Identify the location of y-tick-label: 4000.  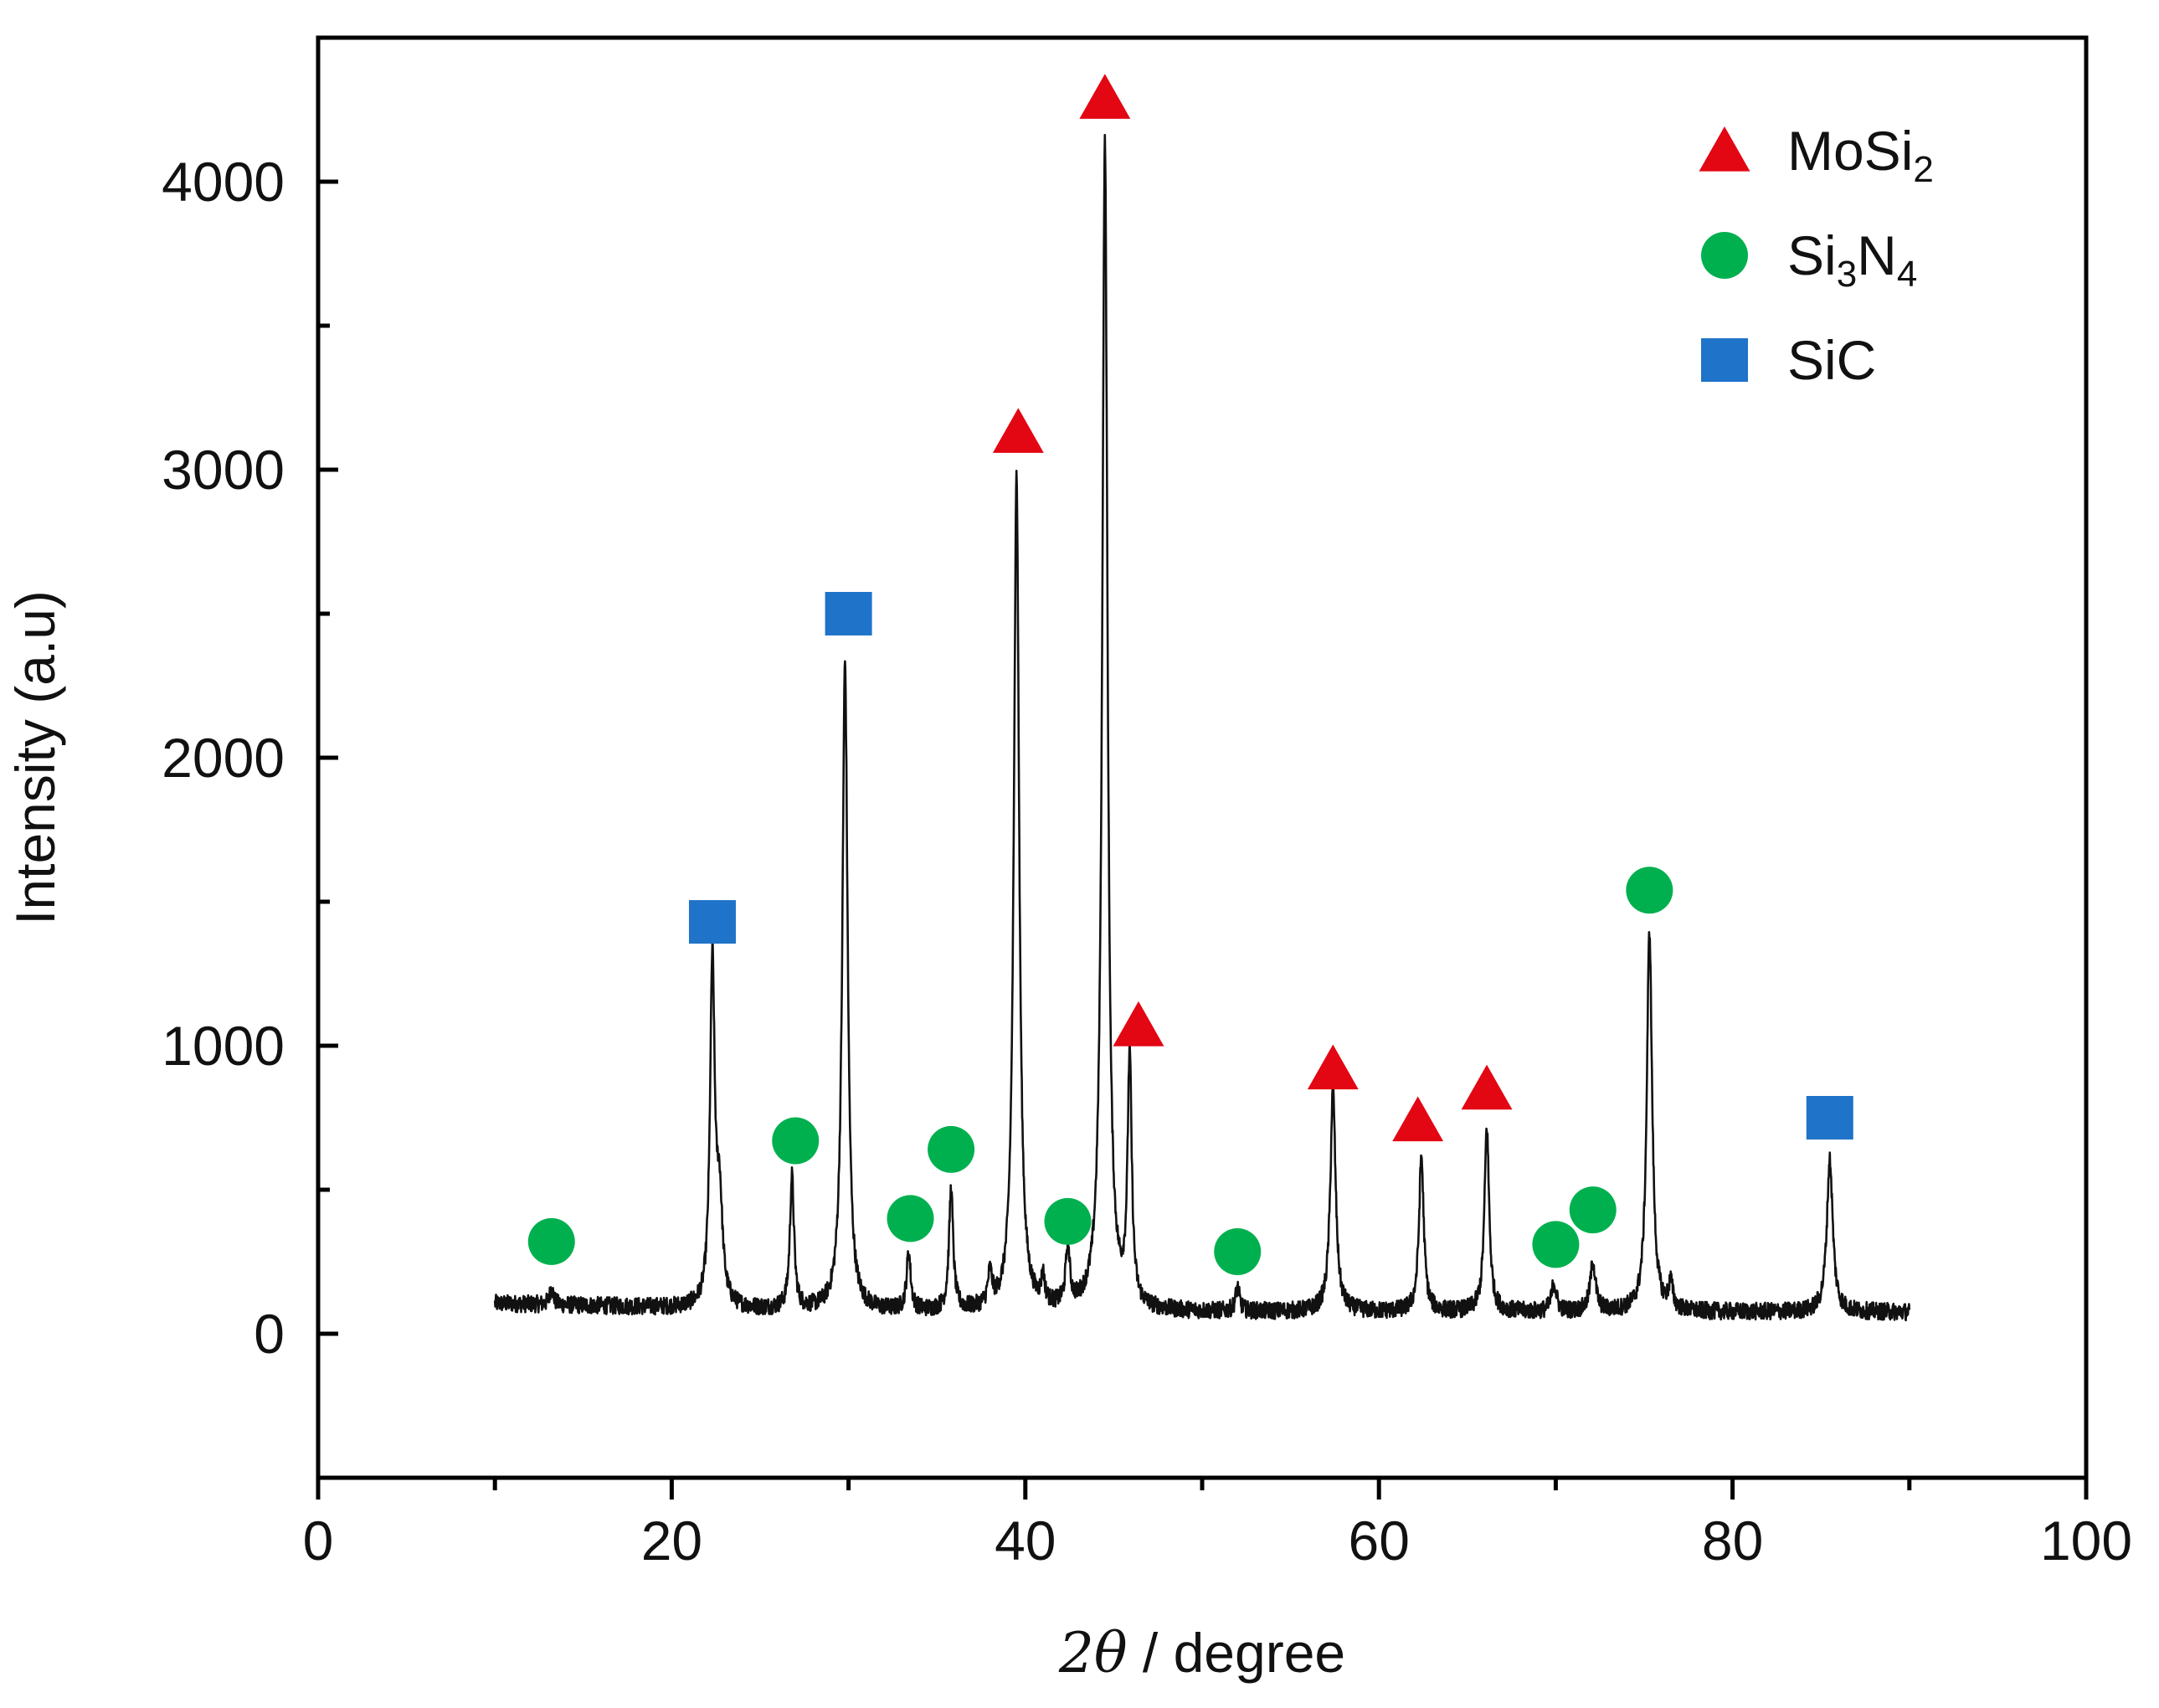
(223, 182).